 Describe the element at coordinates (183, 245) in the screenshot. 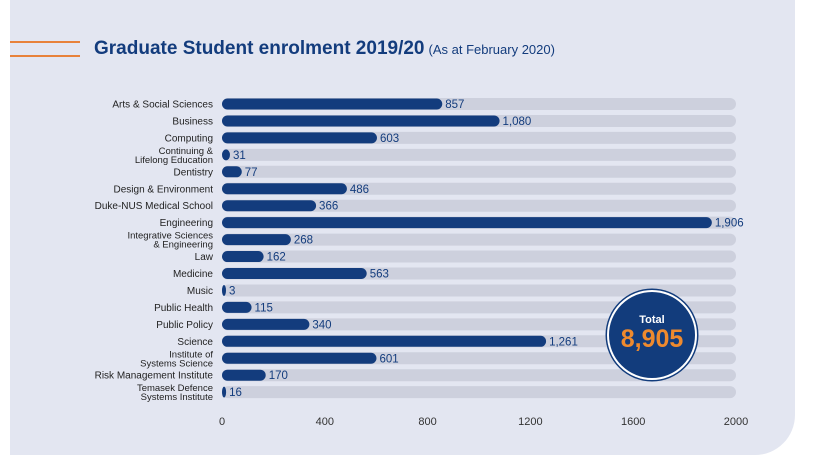

I see `category-label: & Engineering` at that location.